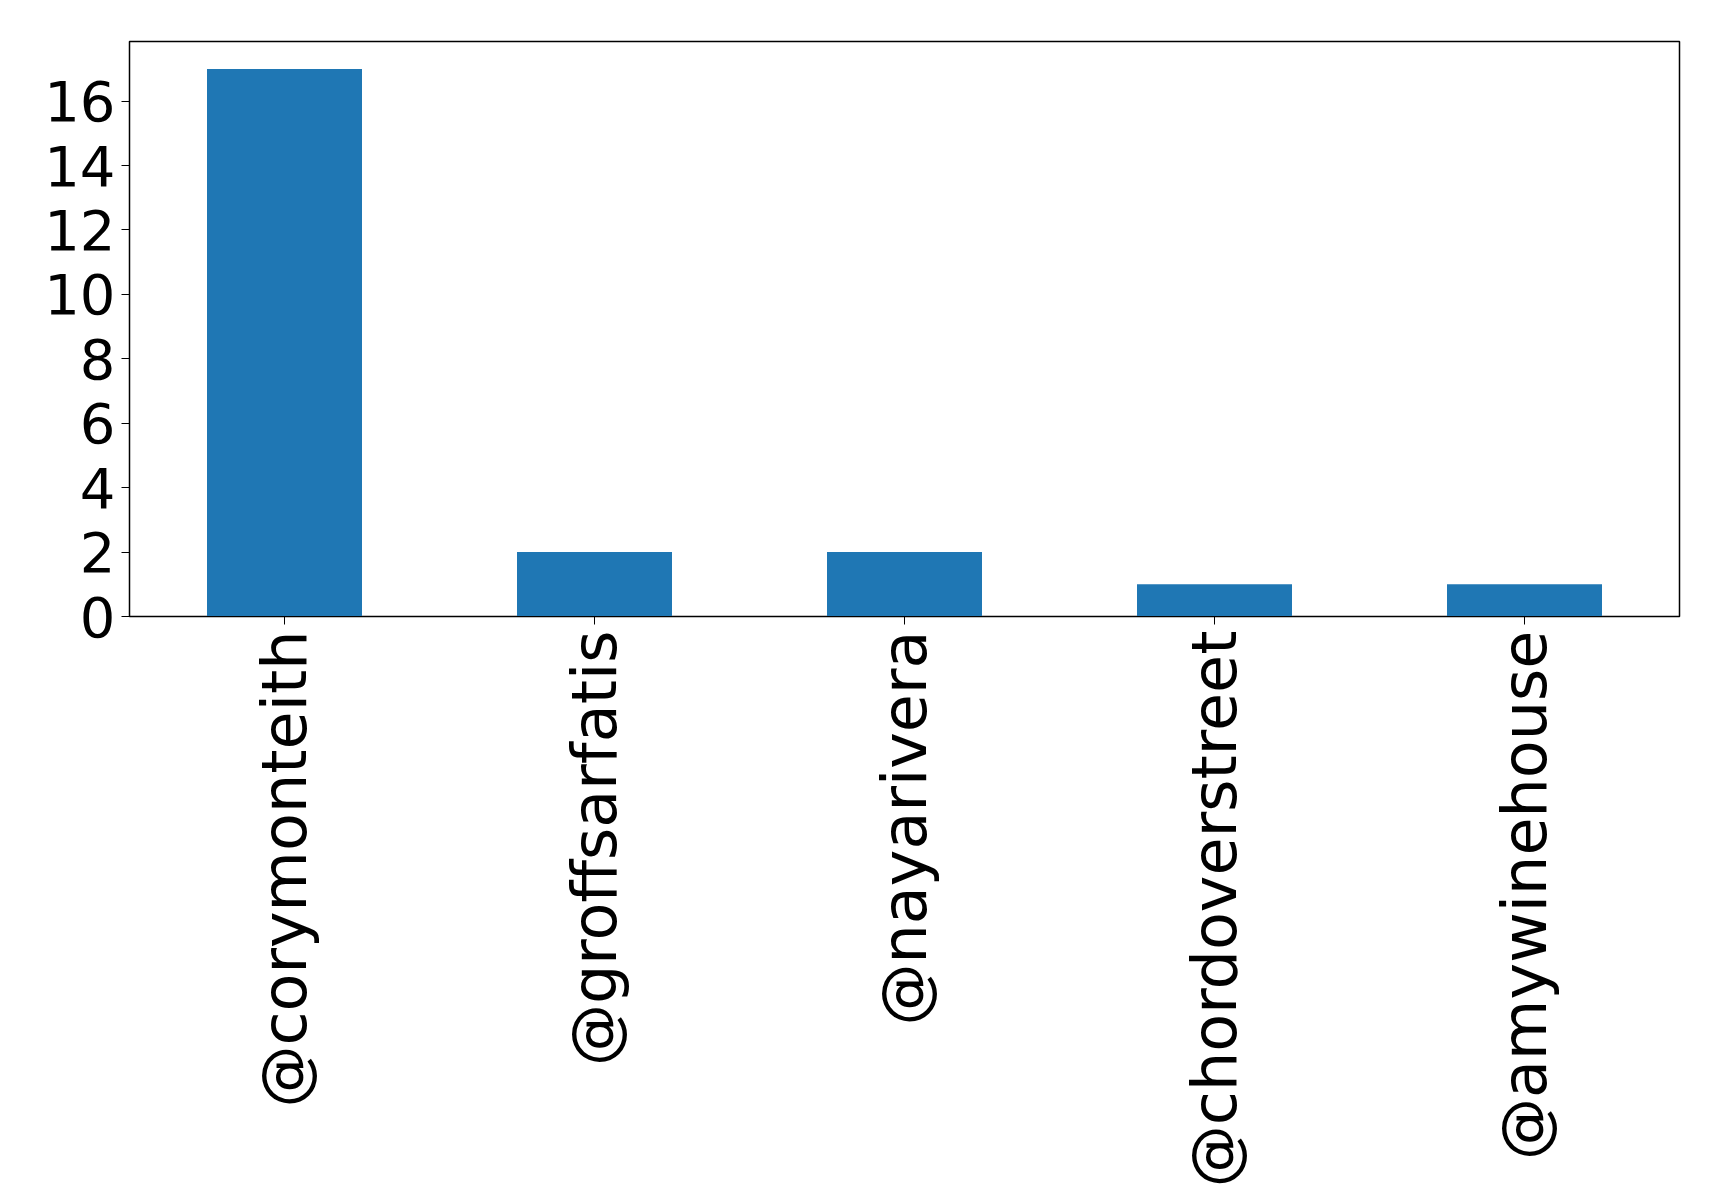 This screenshot has width=1719, height=1190. I want to click on y-tick-label: 8, so click(97, 359).